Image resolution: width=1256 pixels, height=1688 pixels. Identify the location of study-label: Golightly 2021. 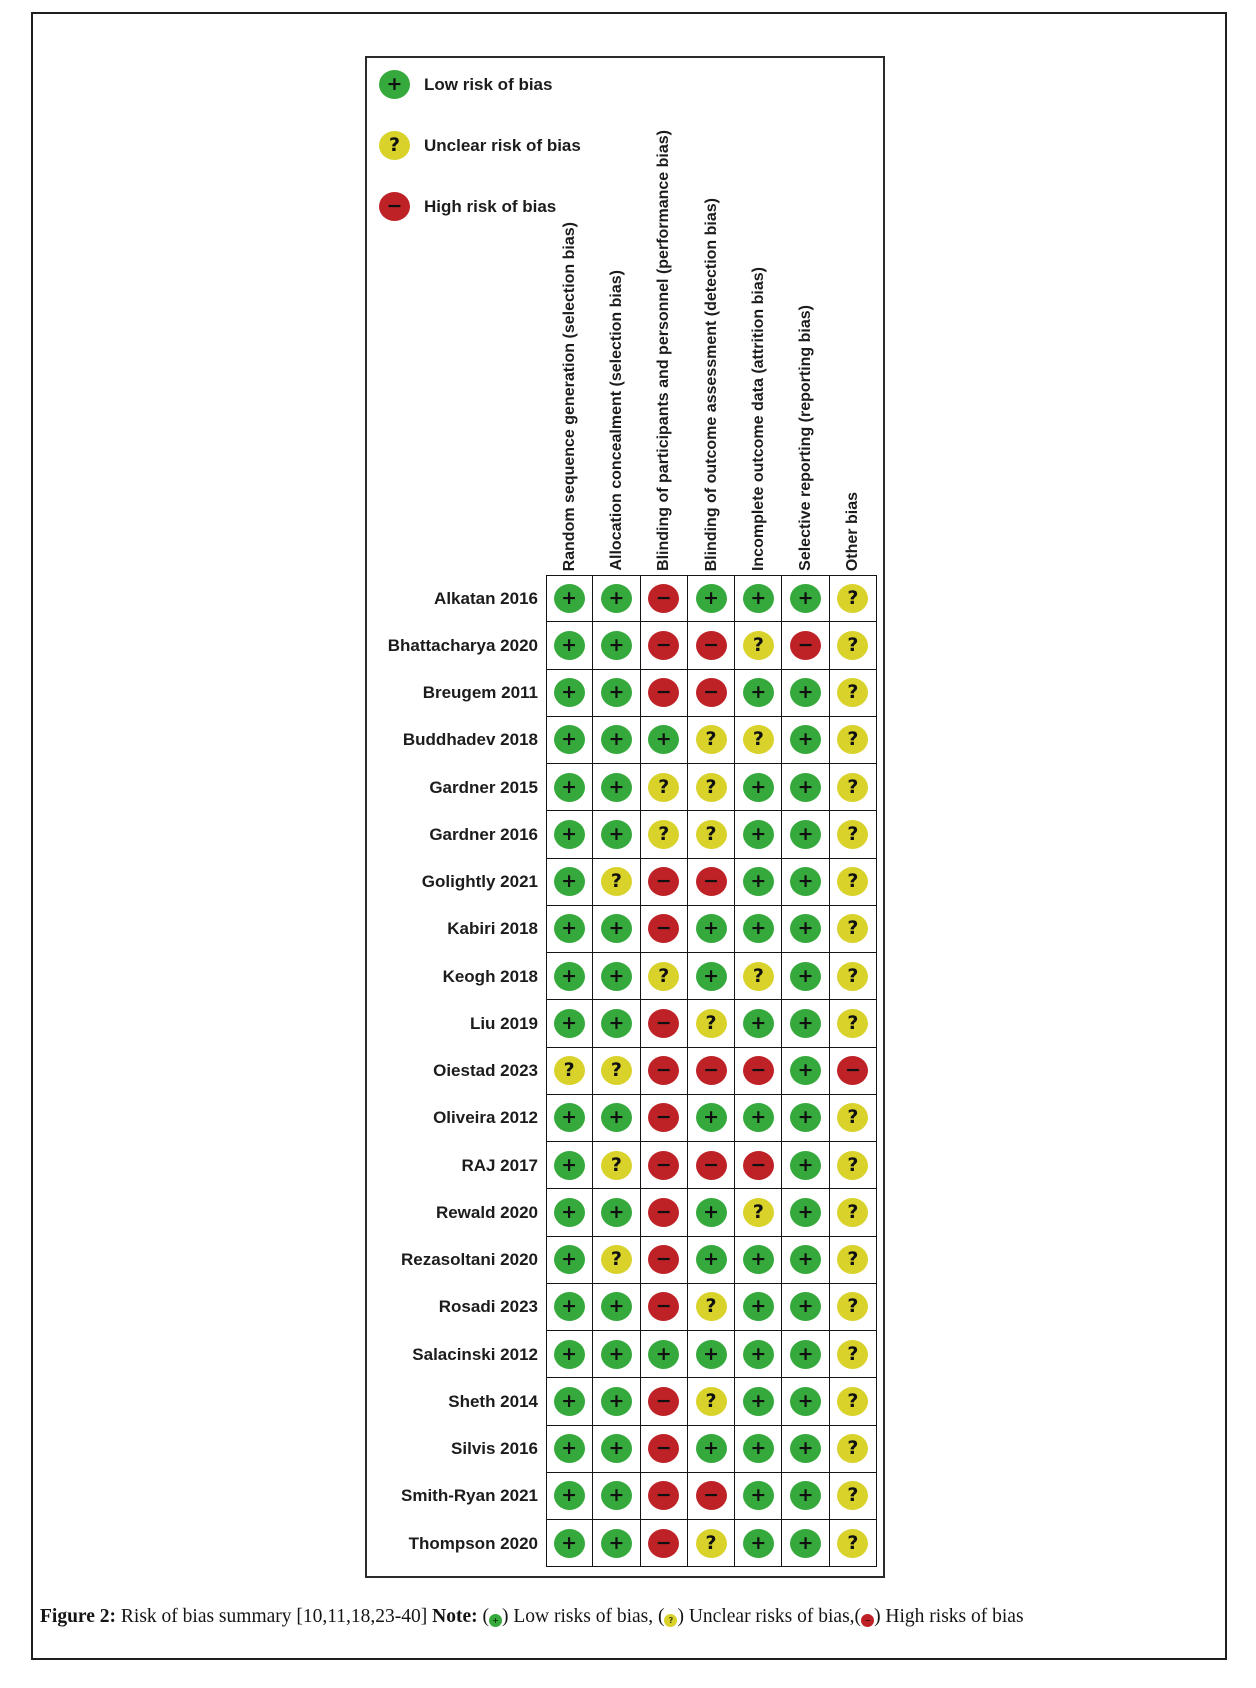
(479, 882).